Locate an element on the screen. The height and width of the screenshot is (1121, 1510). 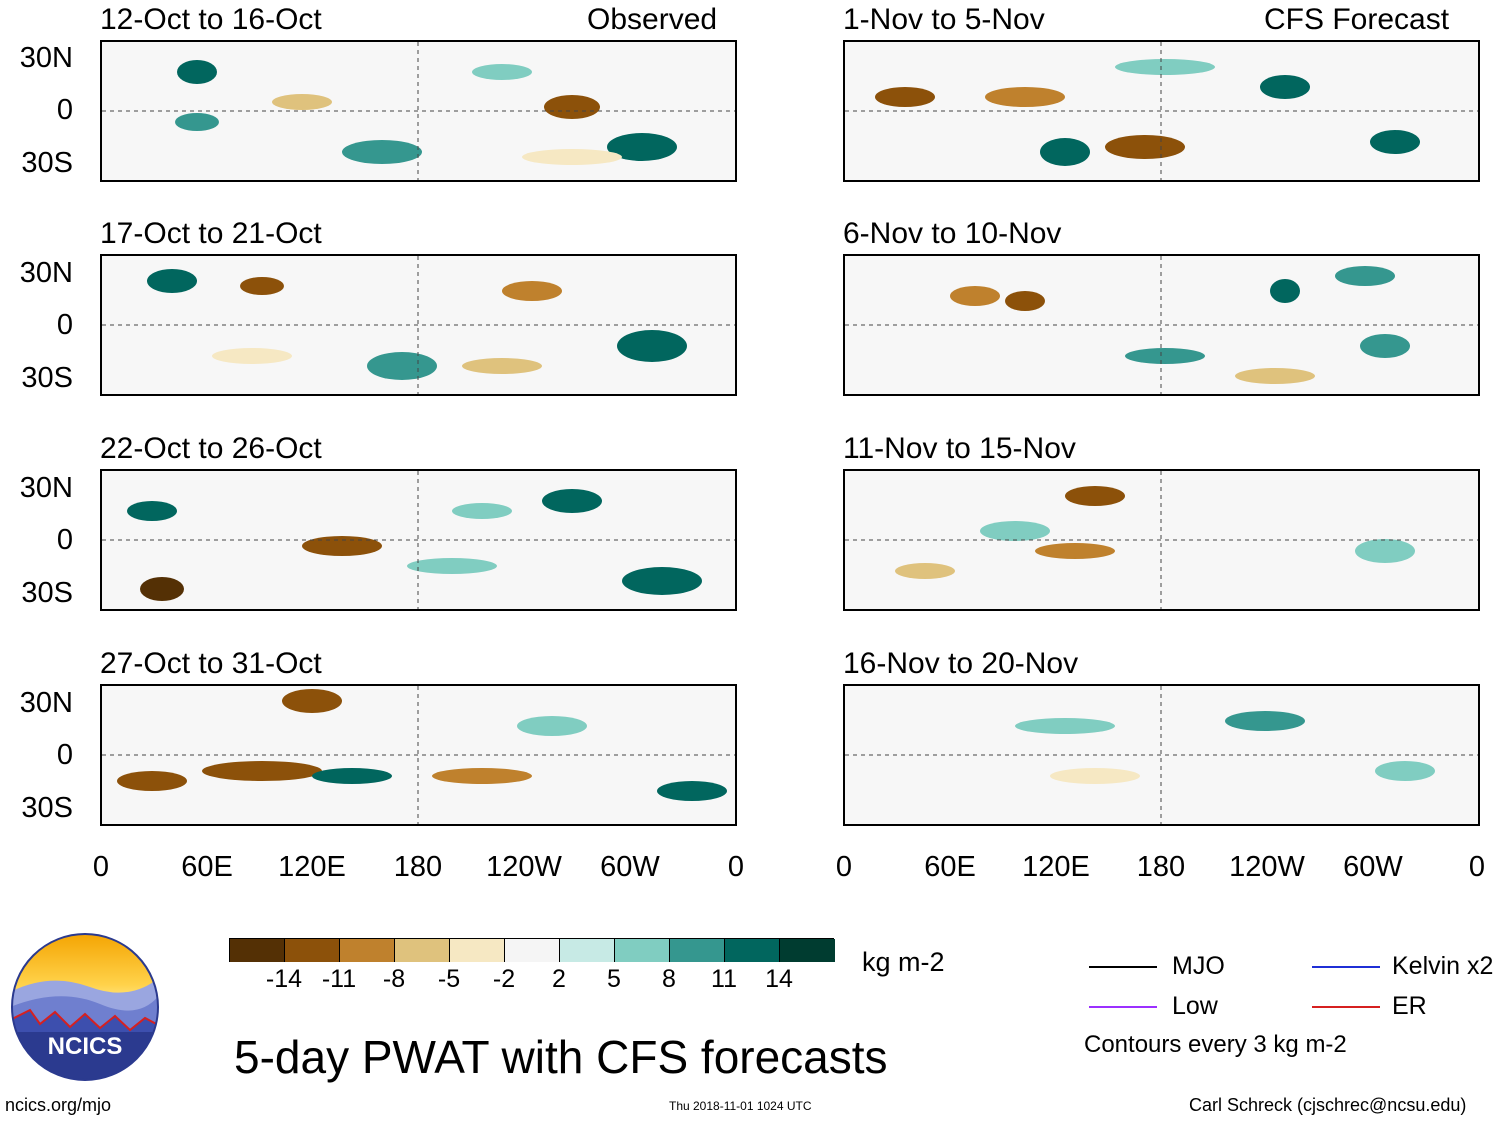
colorbar-tick: 2 is located at coordinates (559, 979).